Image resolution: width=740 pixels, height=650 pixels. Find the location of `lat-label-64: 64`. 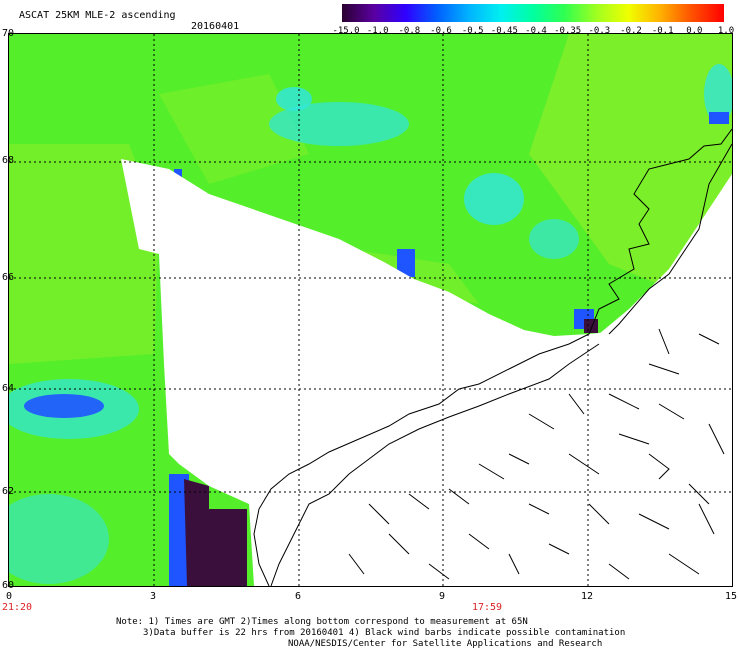

lat-label-64: 64 is located at coordinates (8, 388).